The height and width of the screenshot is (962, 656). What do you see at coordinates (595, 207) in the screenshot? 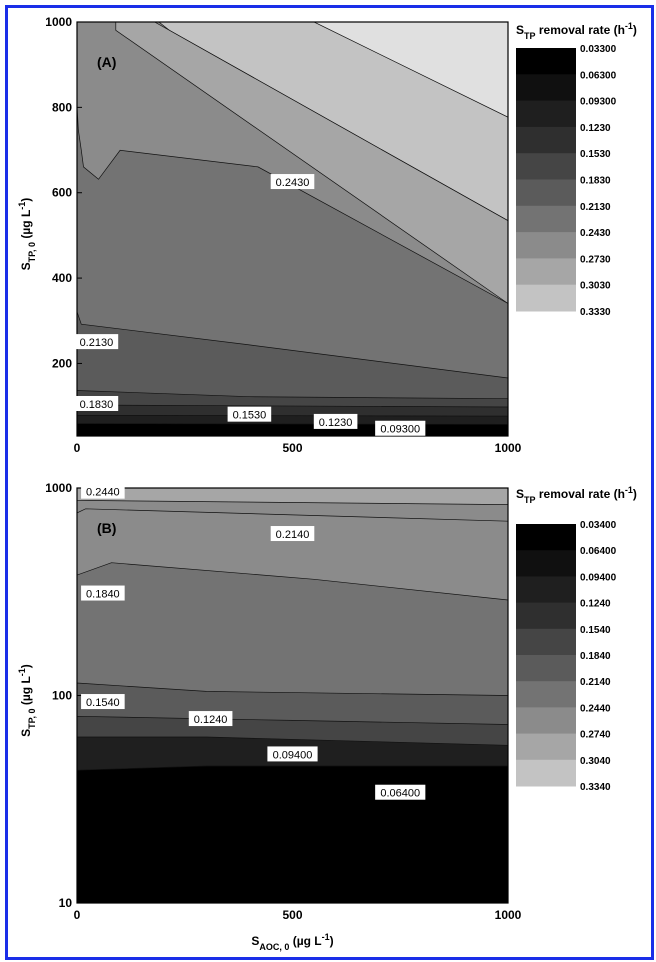
I see `legend-value: 0.2130` at bounding box center [595, 207].